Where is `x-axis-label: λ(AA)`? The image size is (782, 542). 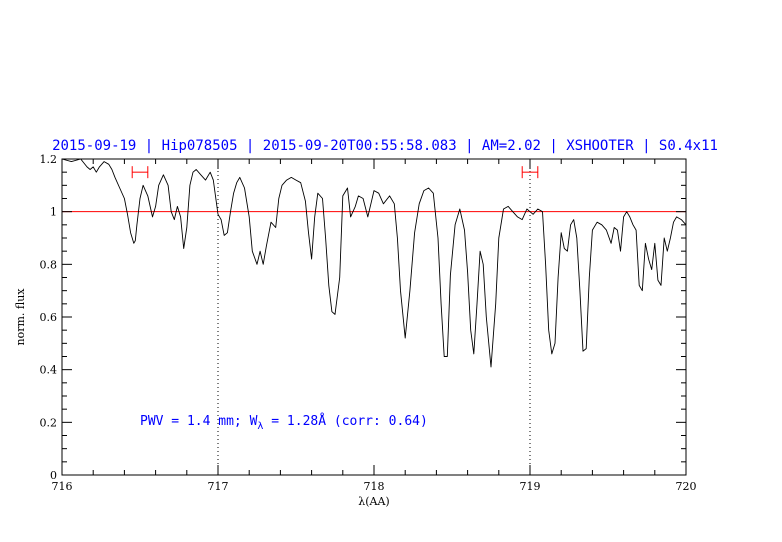
x-axis-label: λ(AA) is located at coordinates (373, 501).